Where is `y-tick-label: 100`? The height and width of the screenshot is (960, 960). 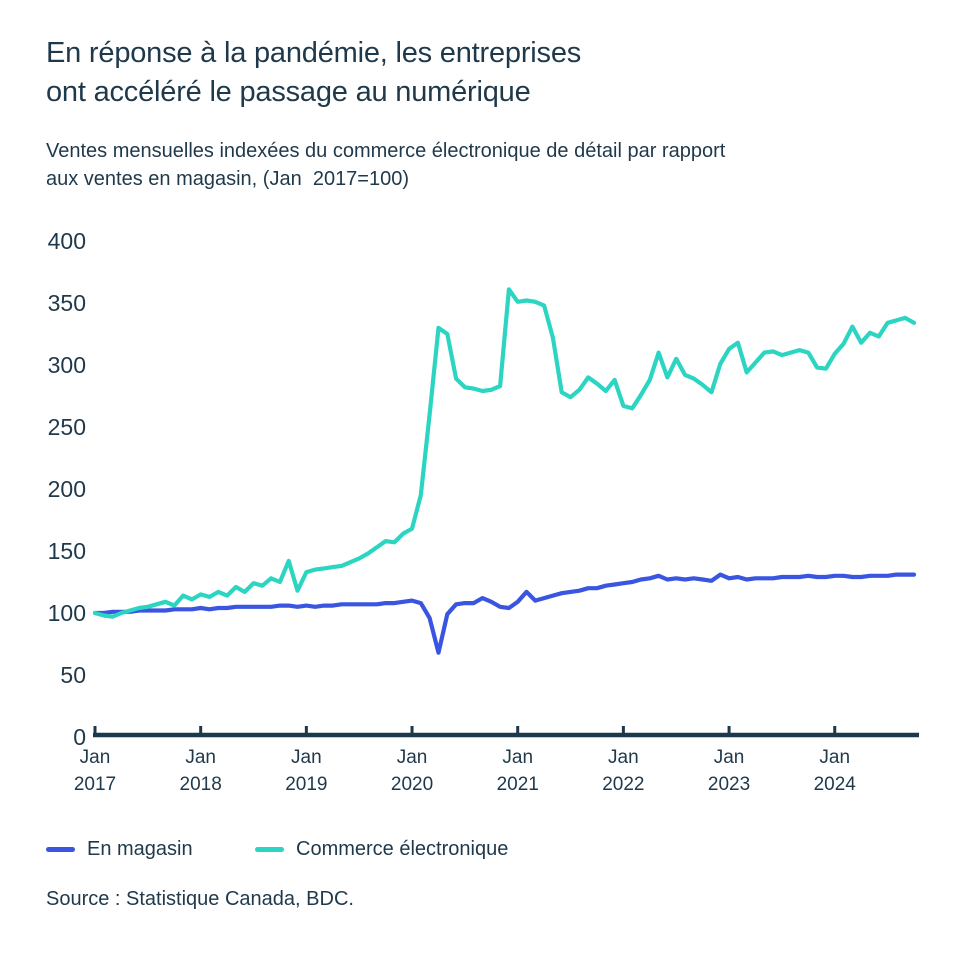
y-tick-label: 100 is located at coordinates (66, 613).